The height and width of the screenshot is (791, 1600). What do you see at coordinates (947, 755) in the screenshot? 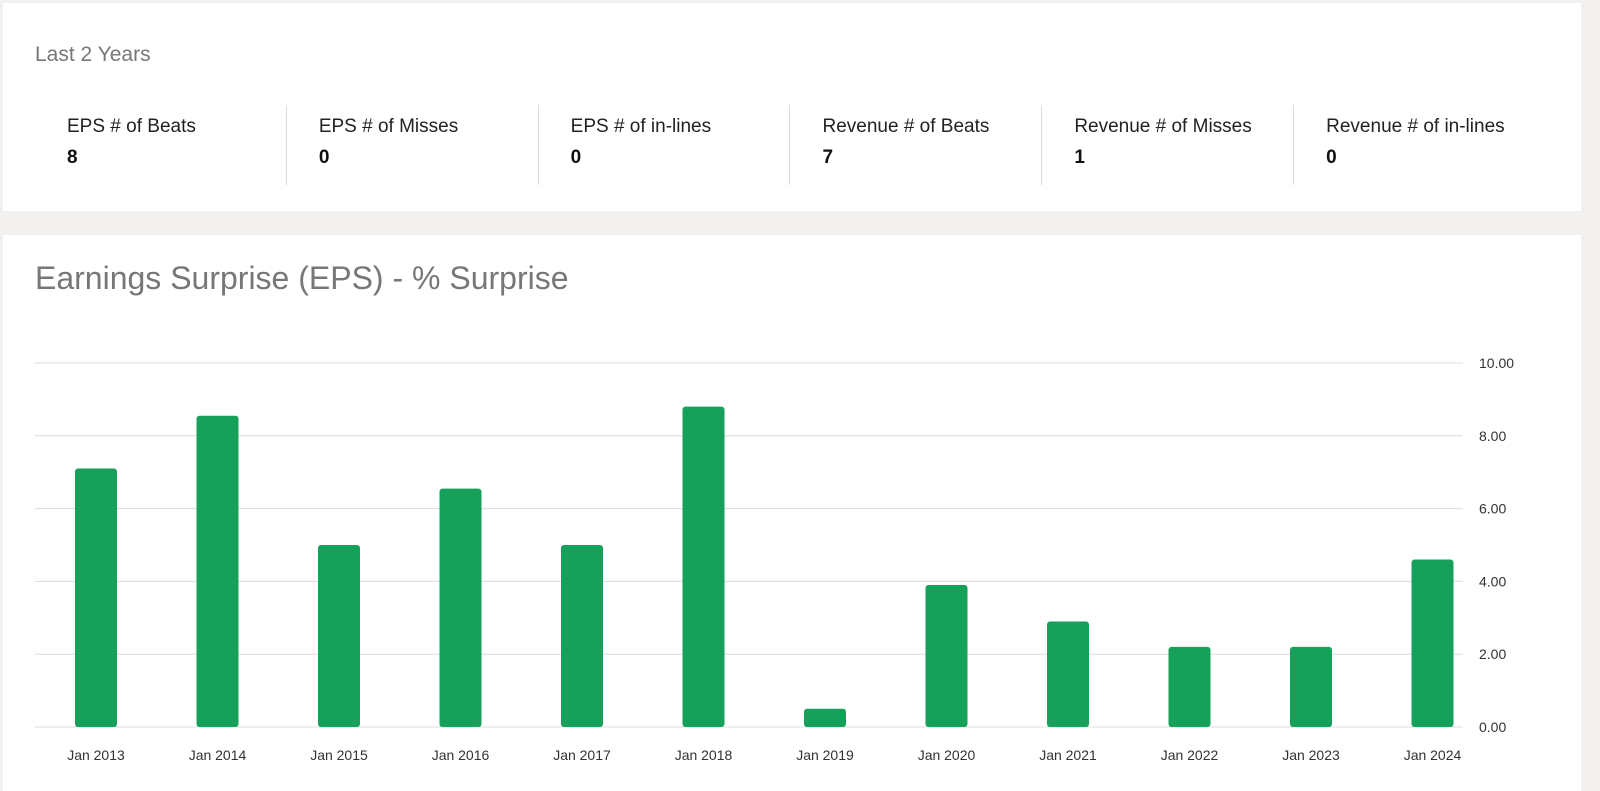
I see `x-tick-label: Jan 2020` at bounding box center [947, 755].